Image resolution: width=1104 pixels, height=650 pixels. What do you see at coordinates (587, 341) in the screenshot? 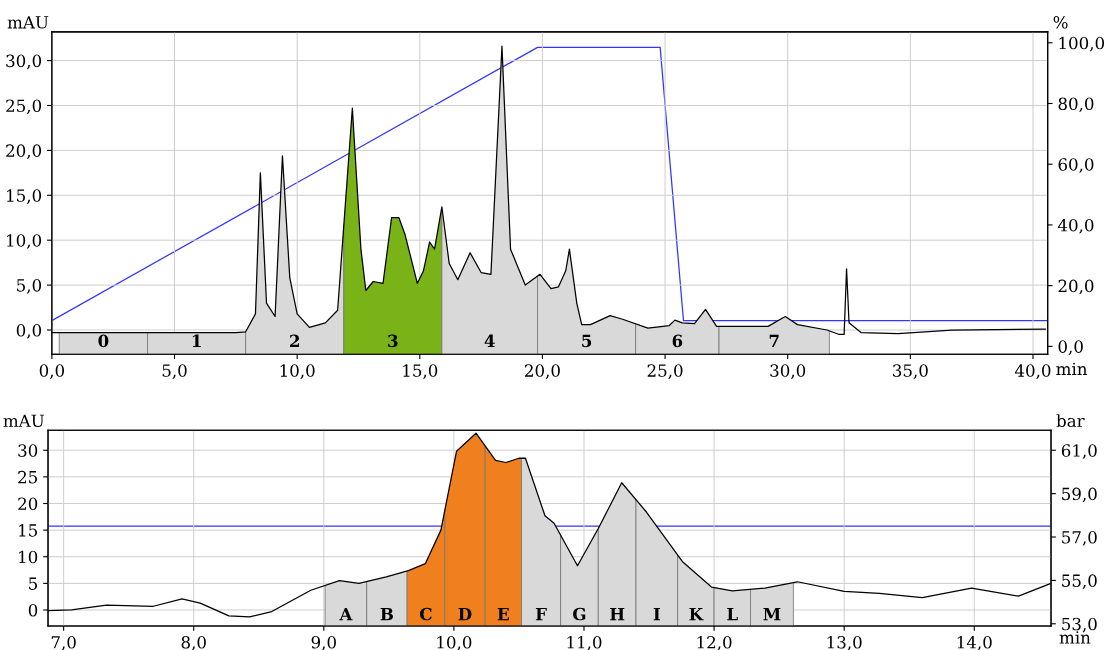
I see `band-label: 5` at bounding box center [587, 341].